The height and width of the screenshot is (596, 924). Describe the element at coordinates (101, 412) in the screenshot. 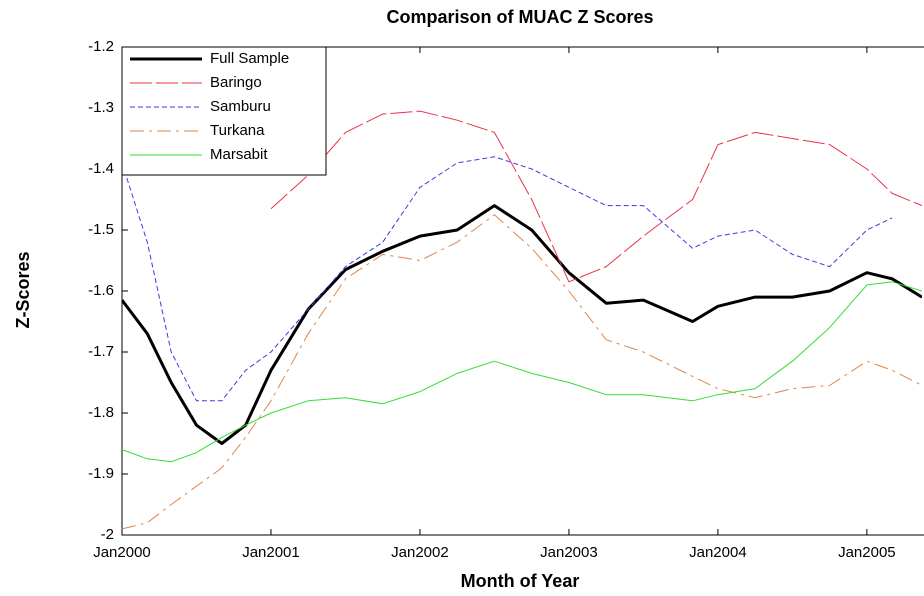

I see `y-tick-label: -1.8` at that location.